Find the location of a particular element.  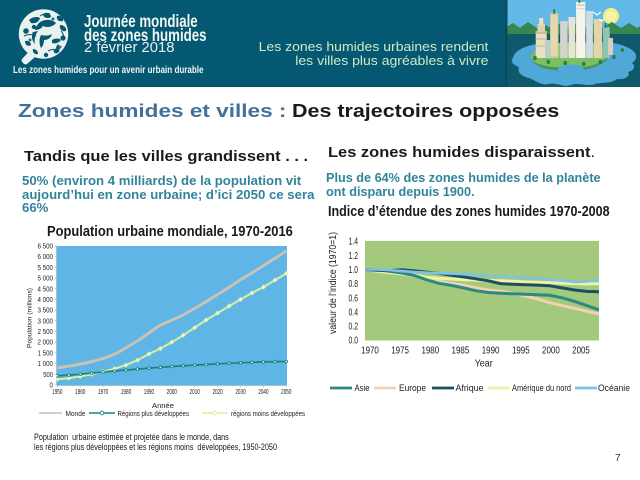

svg-text: 1950 is located at coordinates (57, 392).